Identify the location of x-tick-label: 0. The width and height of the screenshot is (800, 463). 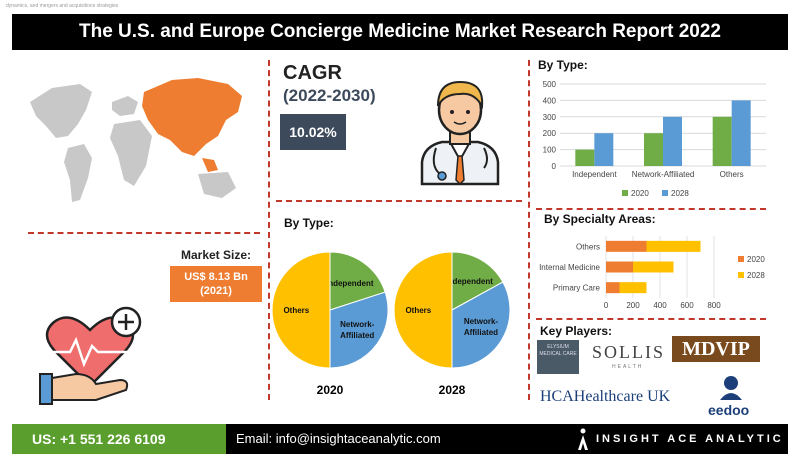
(606, 305).